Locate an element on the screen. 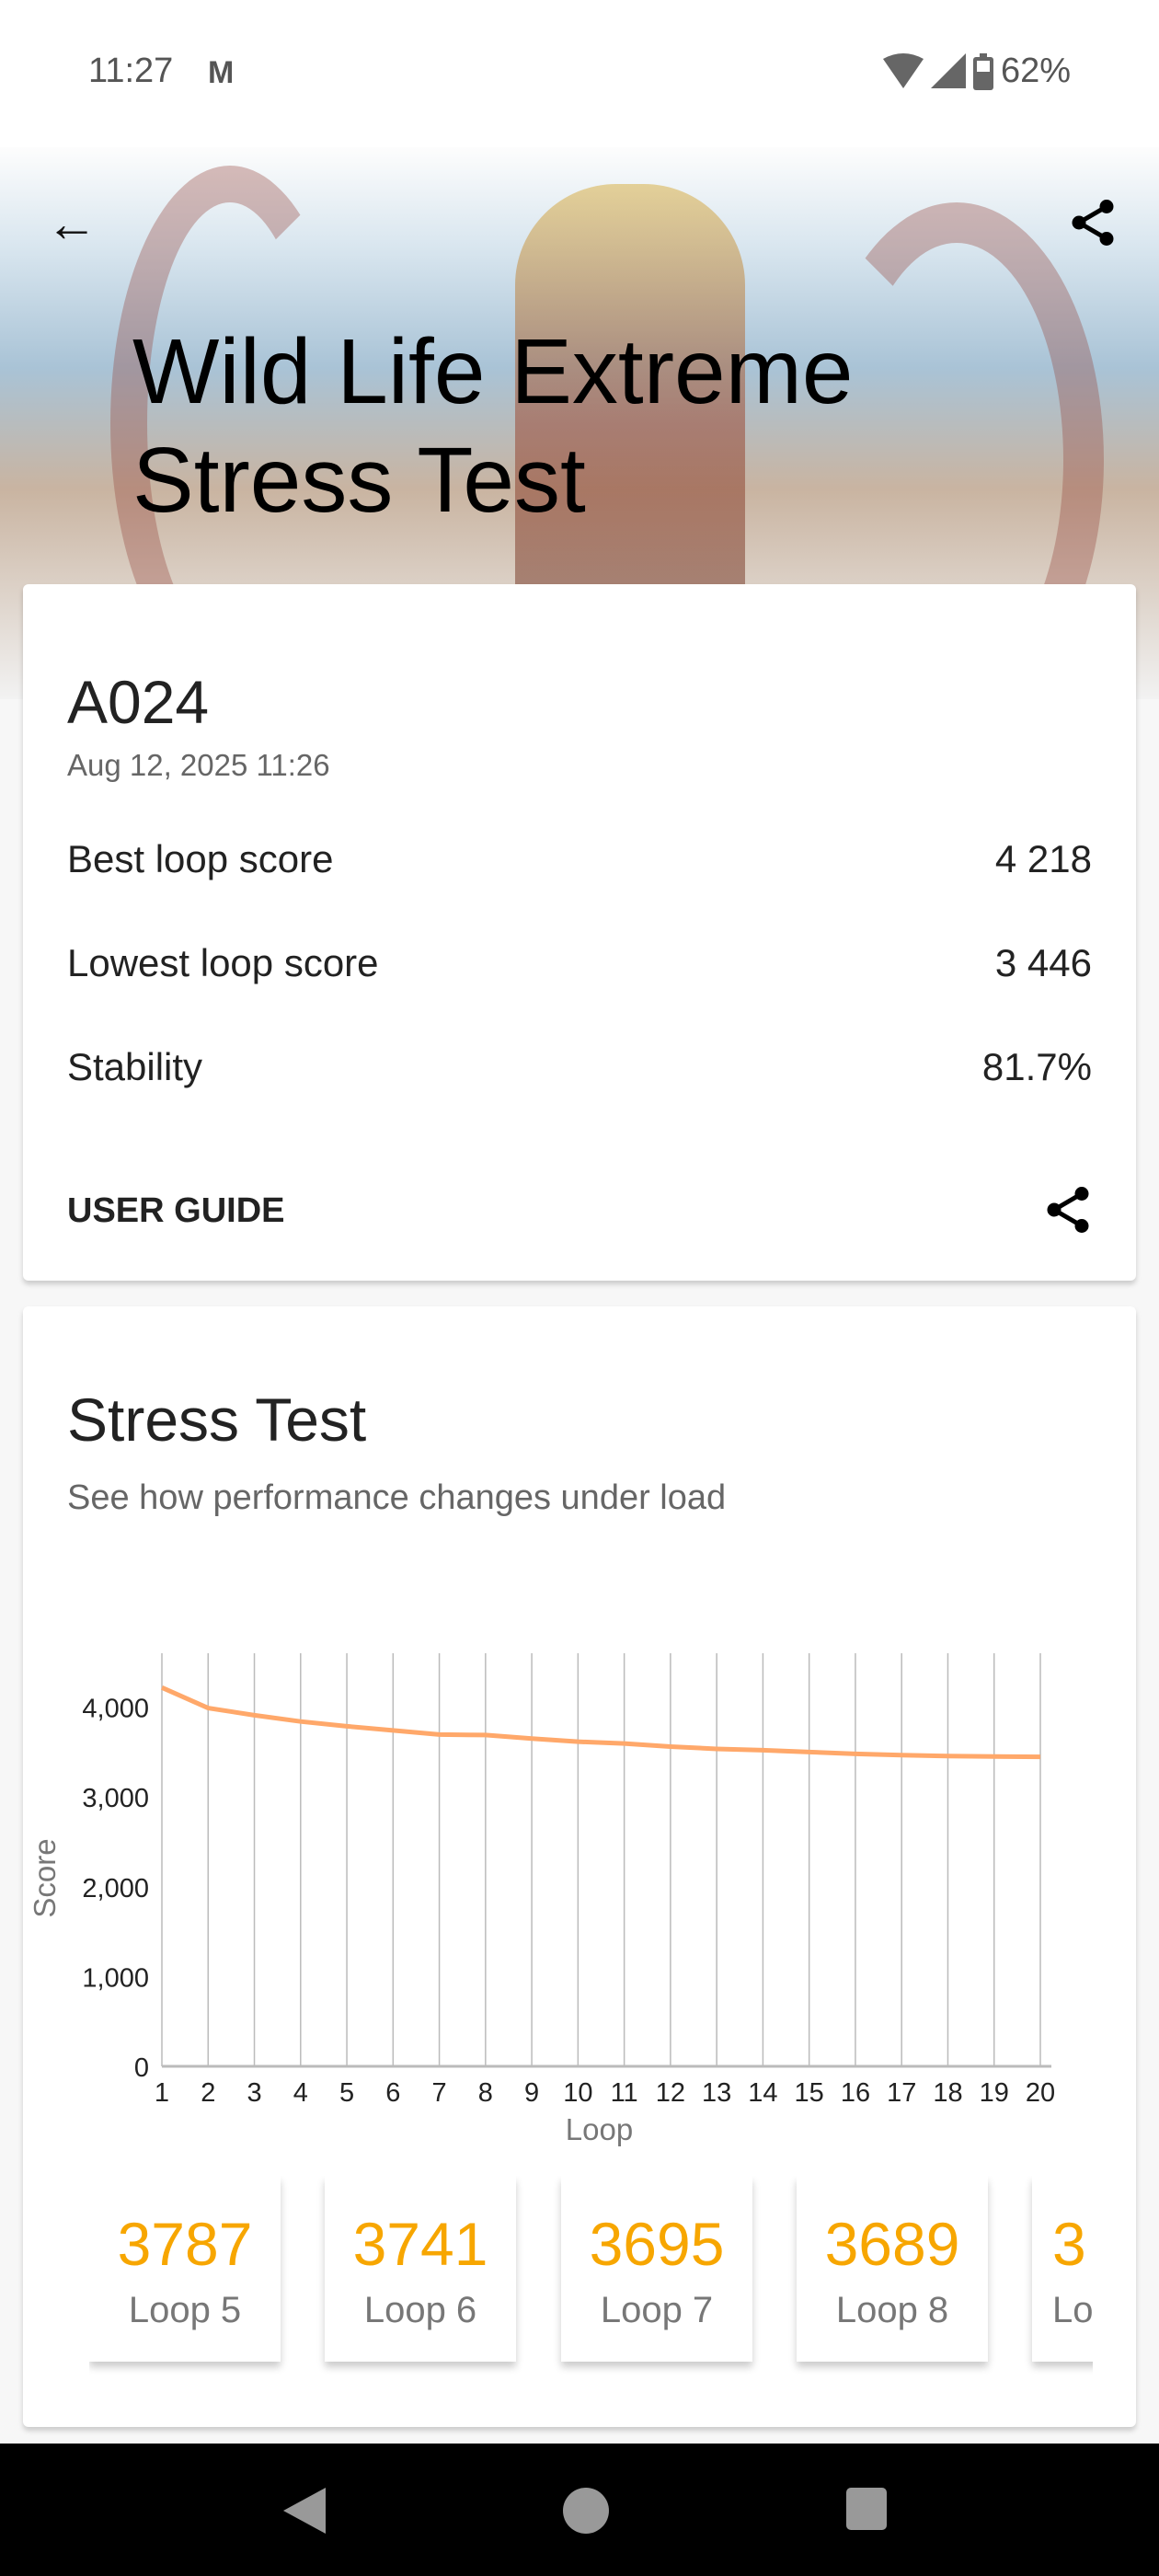  device-name: A024 is located at coordinates (138, 702).